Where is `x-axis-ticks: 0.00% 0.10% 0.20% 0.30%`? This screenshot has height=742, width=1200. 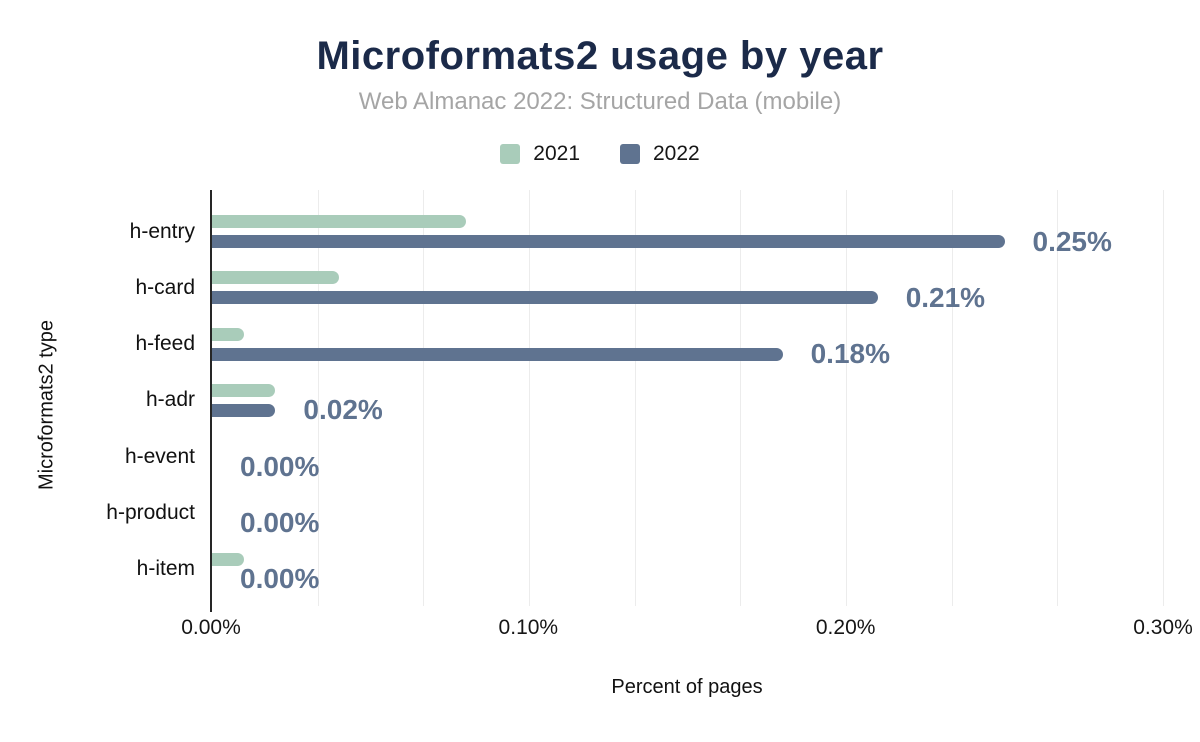
x-axis-ticks: 0.00% 0.10% 0.20% 0.30% is located at coordinates (687, 629).